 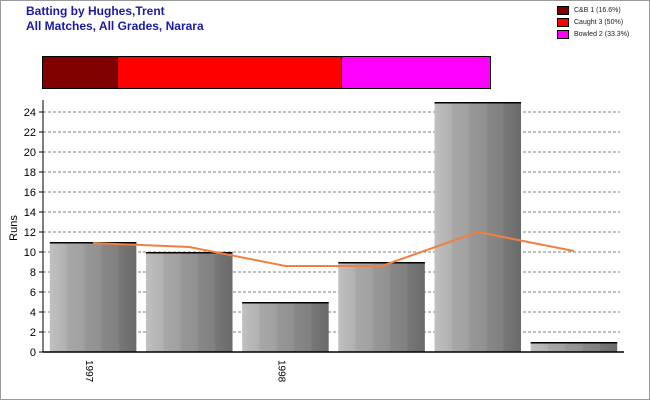 I want to click on legend-label-caught: Caught 3 (50%), so click(x=599, y=22).